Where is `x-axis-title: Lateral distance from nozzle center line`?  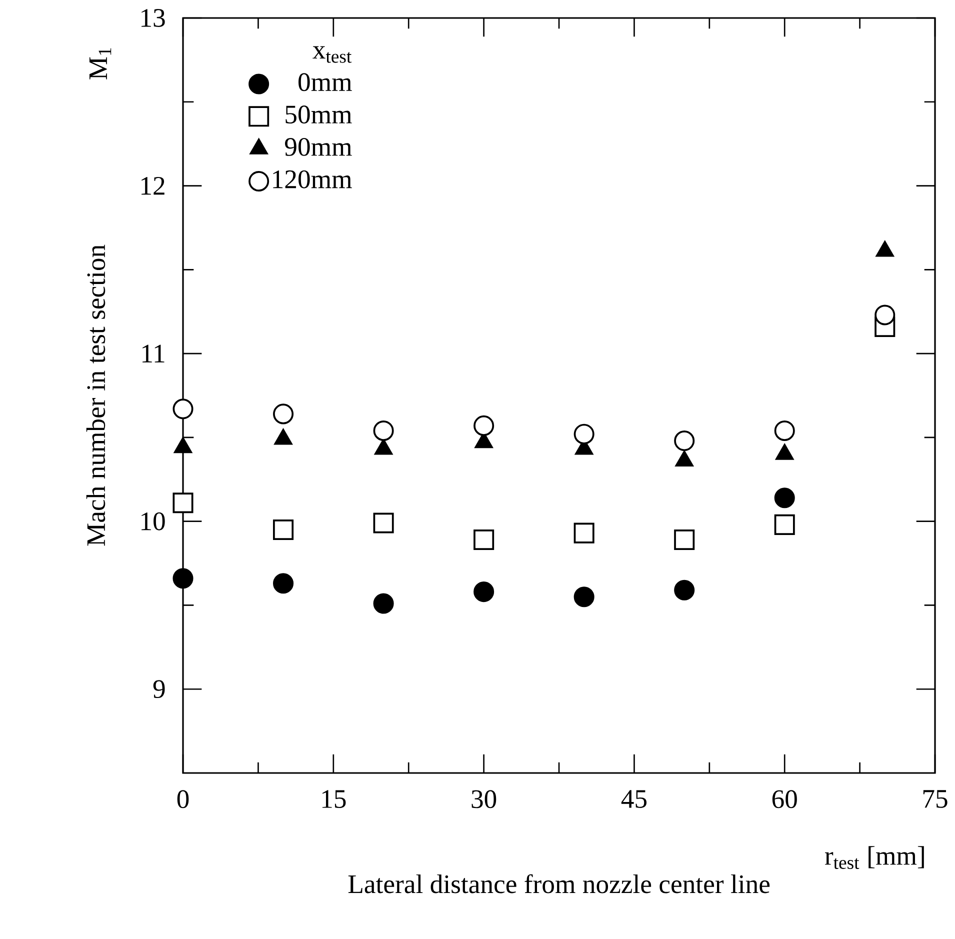
x-axis-title: Lateral distance from nozzle center line is located at coordinates (559, 884).